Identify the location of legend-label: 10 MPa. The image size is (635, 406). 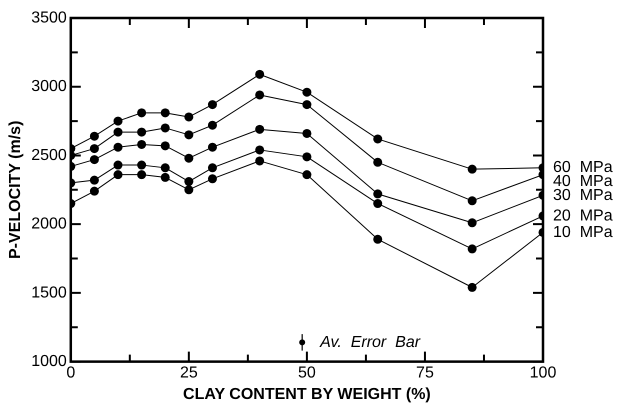
(583, 232).